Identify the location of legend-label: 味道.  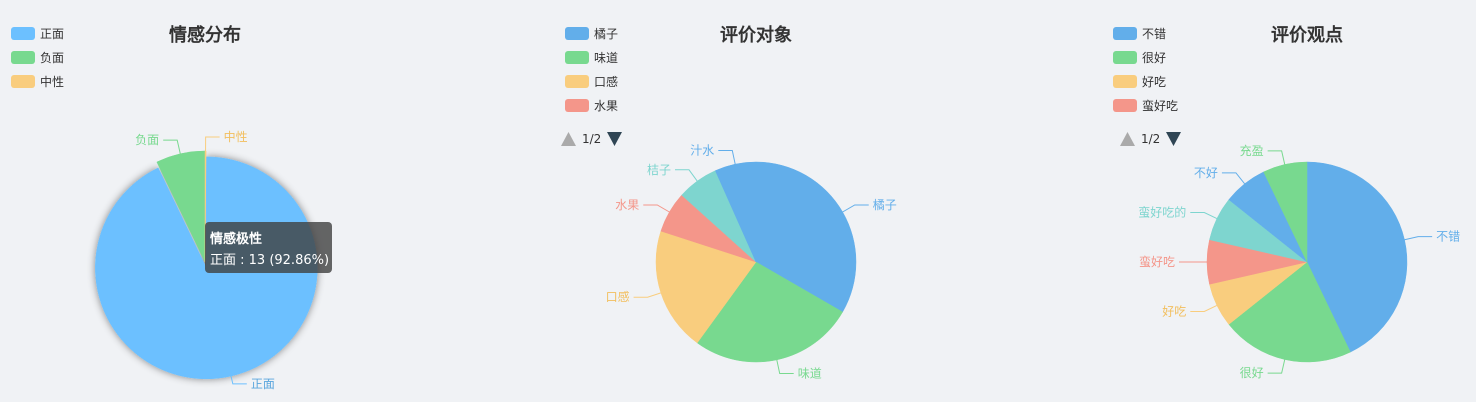
(606, 58).